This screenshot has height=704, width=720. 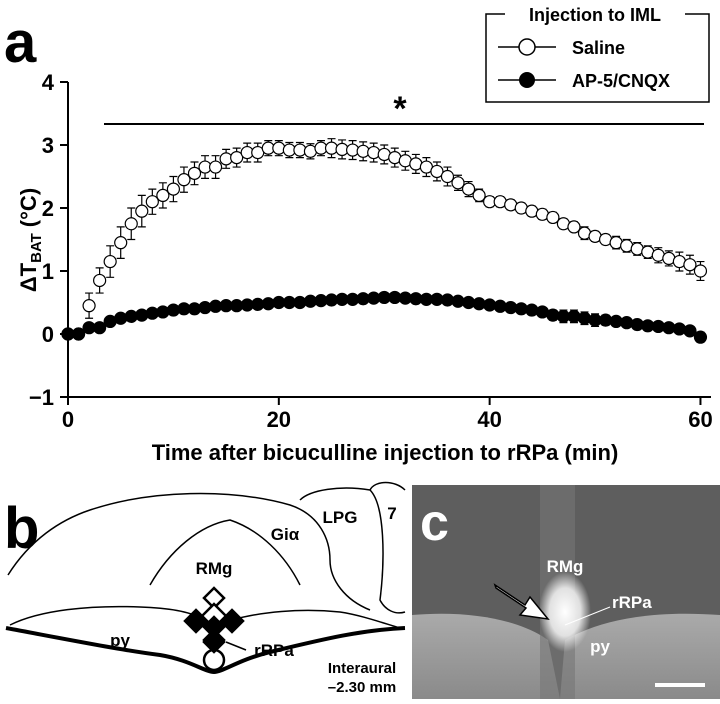 I want to click on y-tick-label: 0, so click(x=48, y=334).